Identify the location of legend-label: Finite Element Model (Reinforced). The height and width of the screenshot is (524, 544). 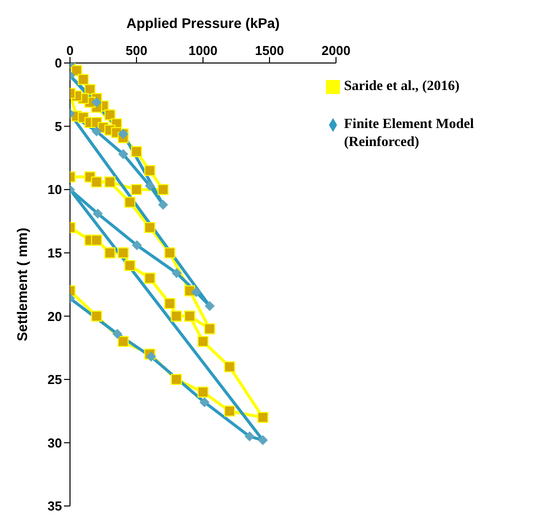
(409, 134).